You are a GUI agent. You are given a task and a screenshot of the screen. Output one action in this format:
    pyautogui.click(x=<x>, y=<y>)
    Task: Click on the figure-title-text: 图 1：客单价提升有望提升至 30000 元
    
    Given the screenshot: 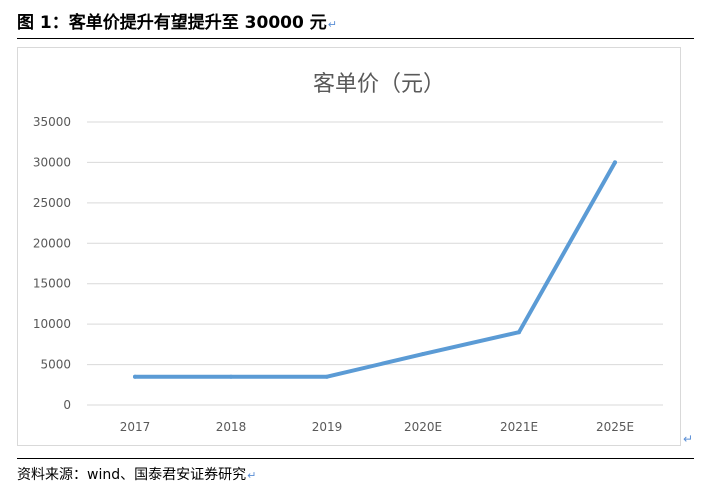 What is the action you would take?
    pyautogui.click(x=172, y=23)
    